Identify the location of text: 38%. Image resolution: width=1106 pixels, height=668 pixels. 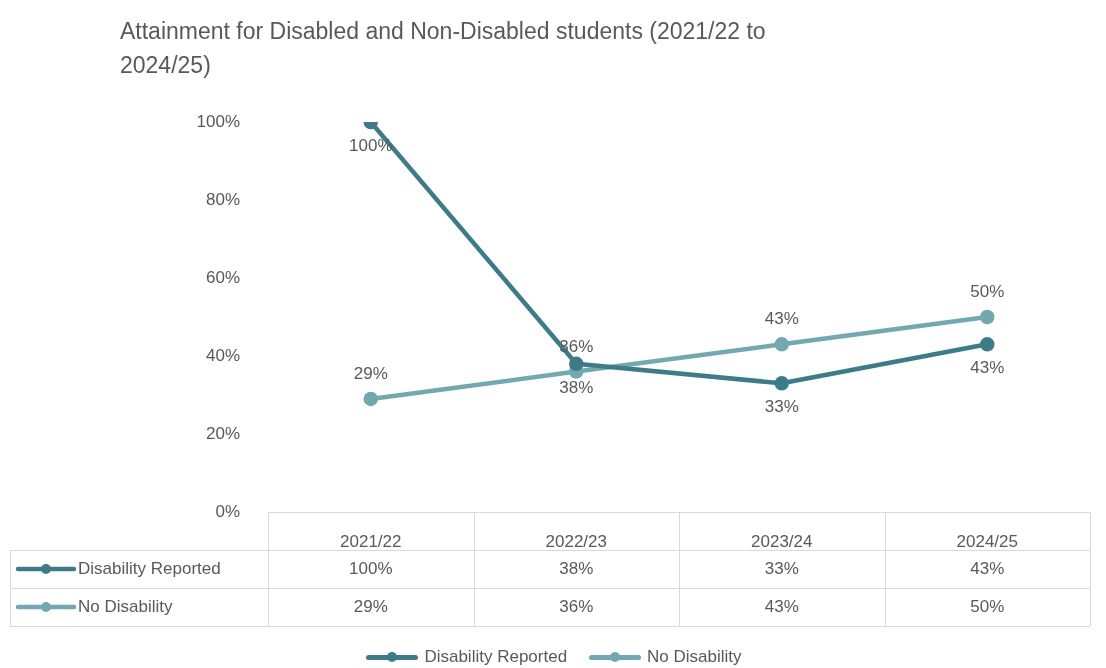
(576, 387).